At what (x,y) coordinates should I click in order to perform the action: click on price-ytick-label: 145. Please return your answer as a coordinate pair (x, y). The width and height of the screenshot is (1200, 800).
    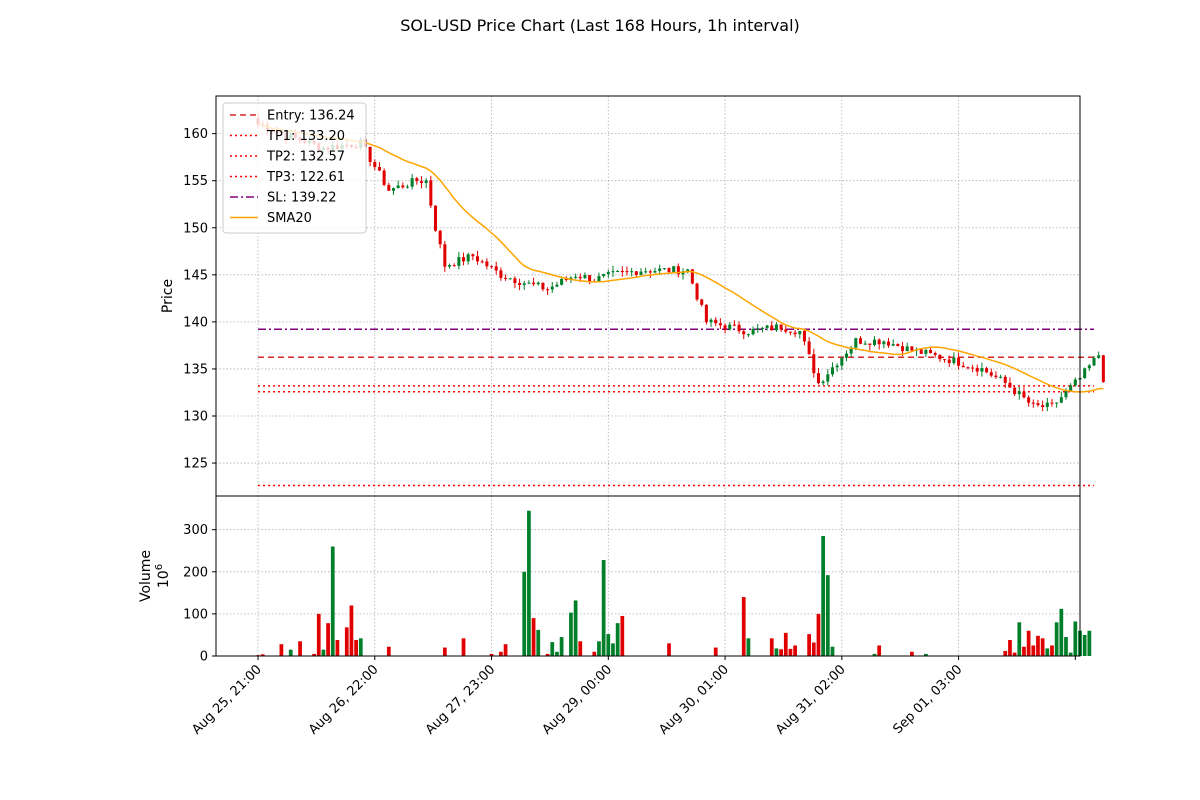
    Looking at the image, I should click on (195, 275).